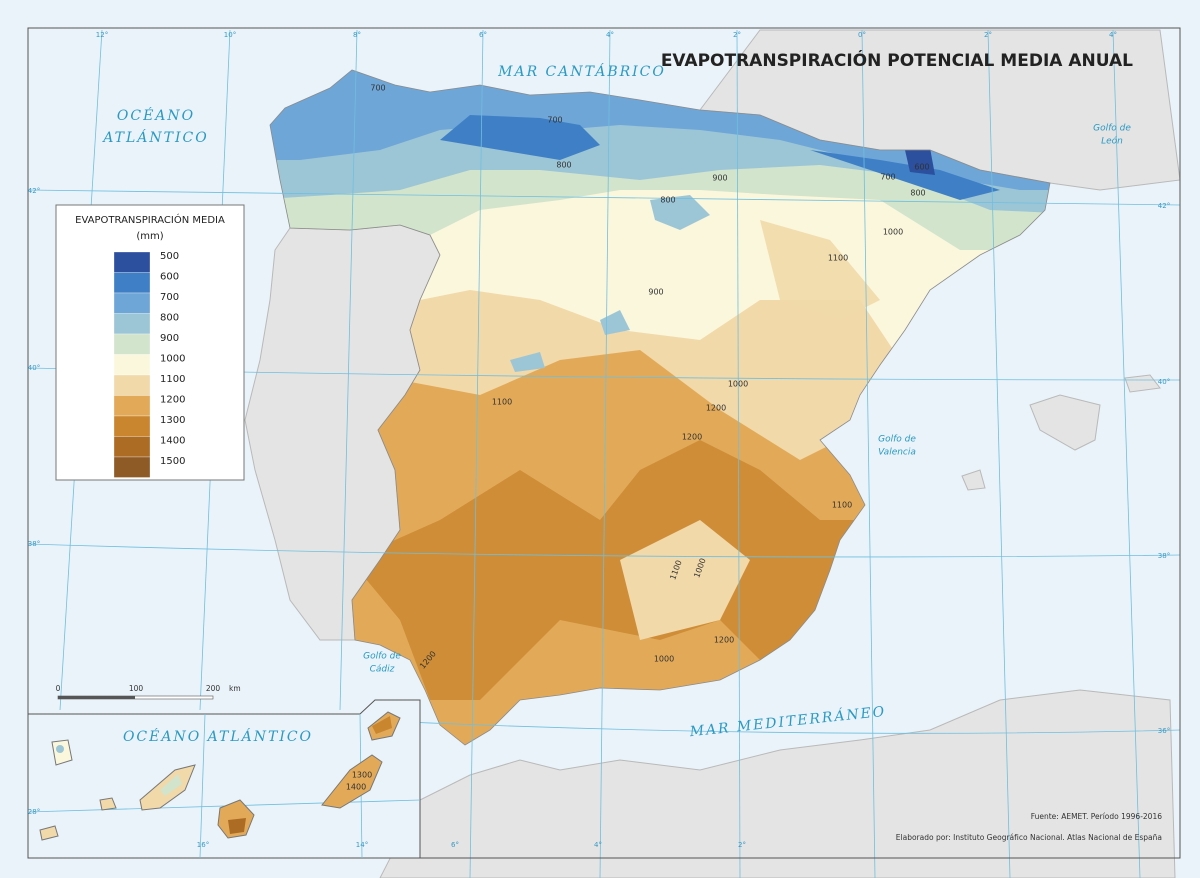 This screenshot has width=1200, height=878. Describe the element at coordinates (213, 688) in the screenshot. I see `scale-label: 200` at that location.